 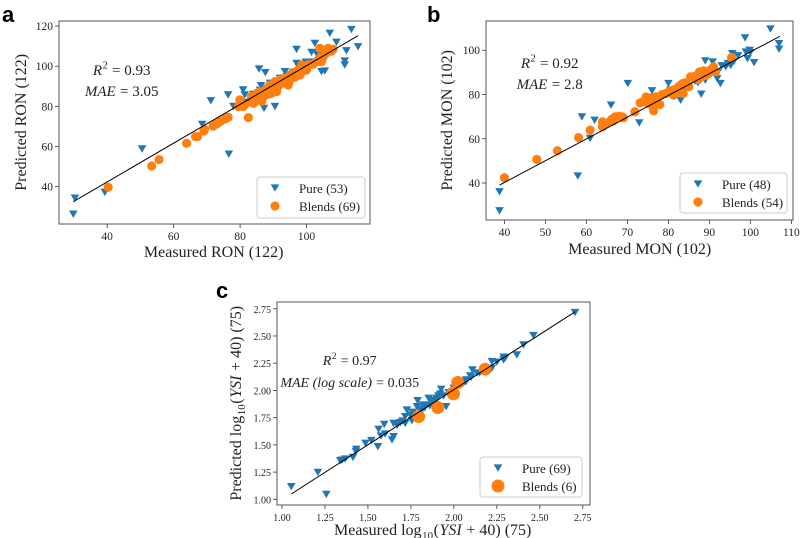 I want to click on legend-label: Pure (48), so click(x=746, y=184).